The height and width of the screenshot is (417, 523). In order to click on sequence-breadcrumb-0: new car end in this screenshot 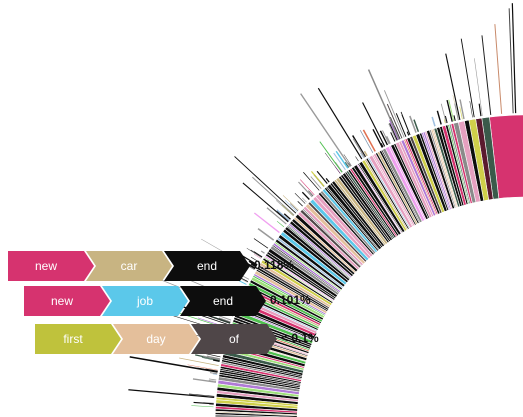, I will do `click(129, 266)`.